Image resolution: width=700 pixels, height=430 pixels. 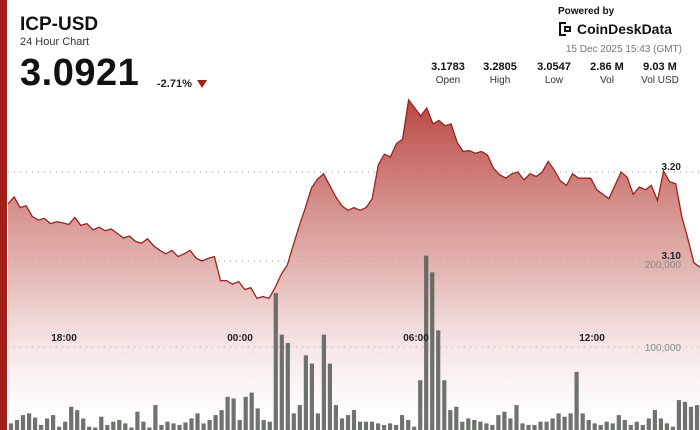 I want to click on stat-open-value: 3.1783, so click(x=448, y=67).